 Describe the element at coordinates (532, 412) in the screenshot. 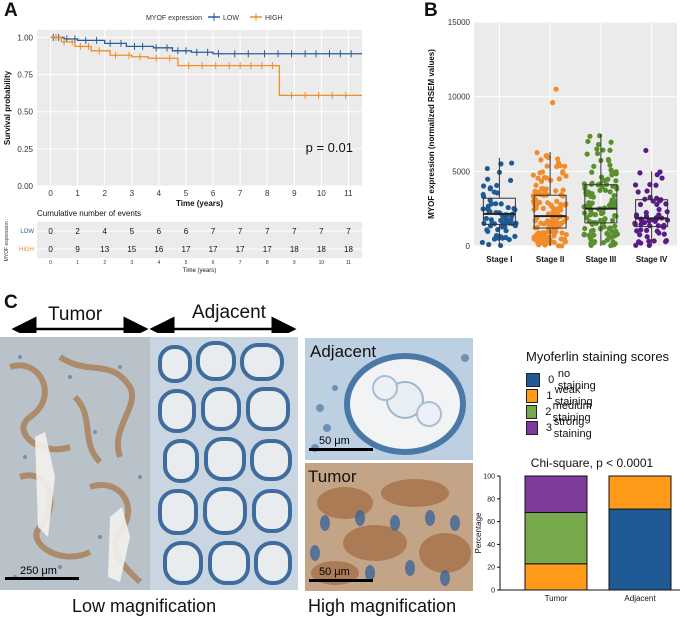

I see `legend-swatch` at that location.